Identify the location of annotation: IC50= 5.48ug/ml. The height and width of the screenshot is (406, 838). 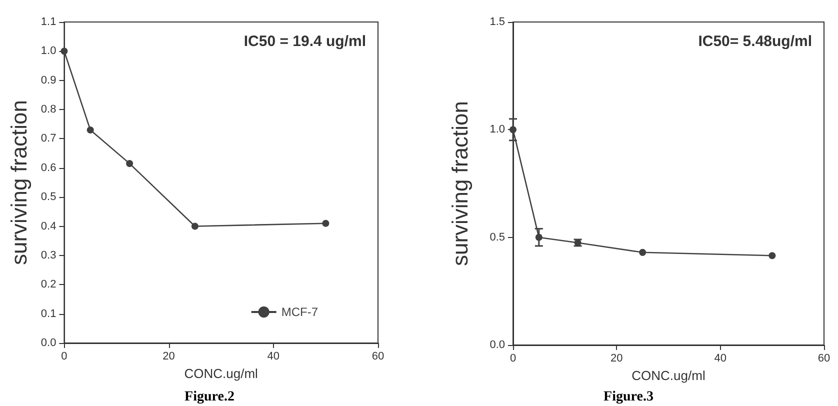
(755, 41).